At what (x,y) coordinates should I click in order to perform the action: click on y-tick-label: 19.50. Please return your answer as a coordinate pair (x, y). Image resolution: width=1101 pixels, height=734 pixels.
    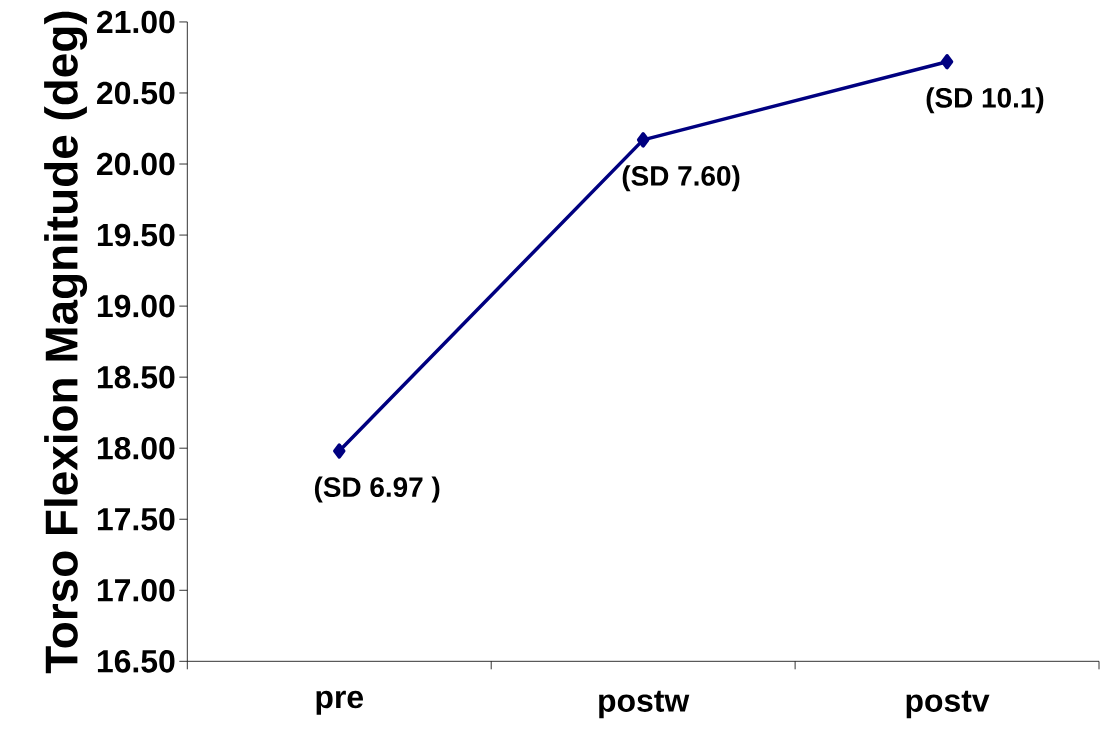
    Looking at the image, I should click on (136, 235).